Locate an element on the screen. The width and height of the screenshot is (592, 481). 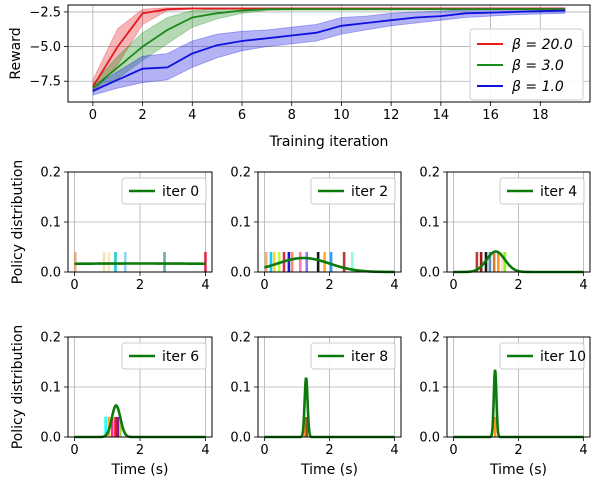
x-tick-label: 8 is located at coordinates (292, 115).